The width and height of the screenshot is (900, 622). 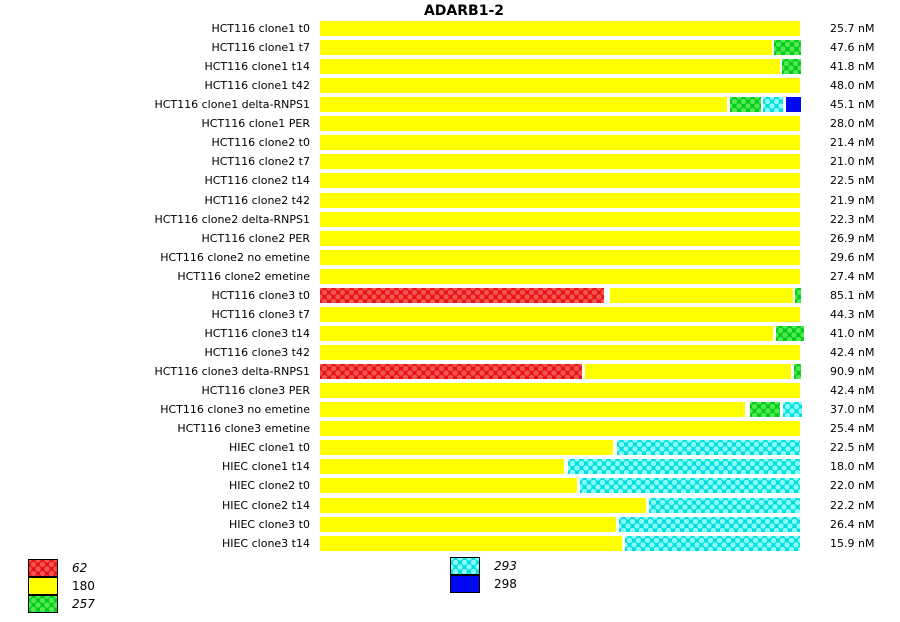 What do you see at coordinates (852, 143) in the screenshot?
I see `row-value: 21.4 nM` at bounding box center [852, 143].